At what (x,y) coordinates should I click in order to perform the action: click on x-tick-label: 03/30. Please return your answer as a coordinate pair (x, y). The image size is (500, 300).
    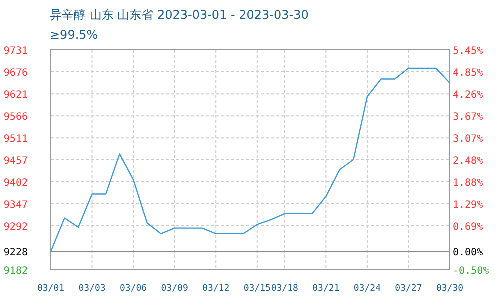
    Looking at the image, I should click on (450, 289).